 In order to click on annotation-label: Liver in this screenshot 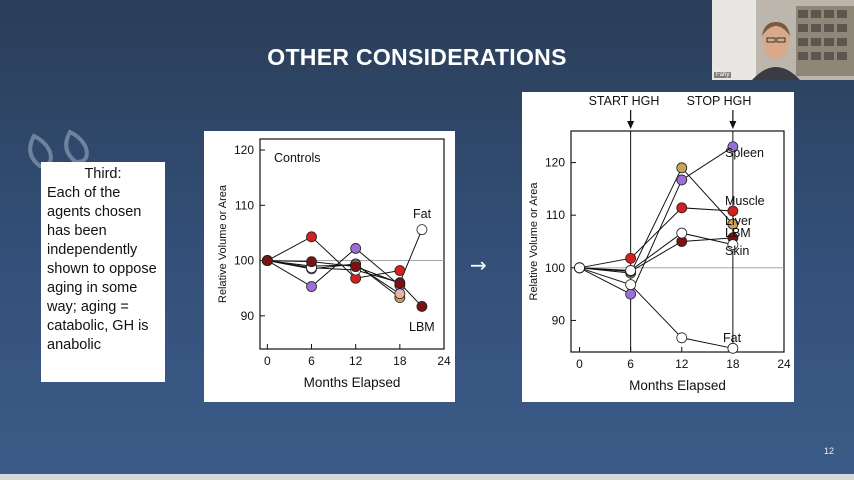, I will do `click(738, 221)`.